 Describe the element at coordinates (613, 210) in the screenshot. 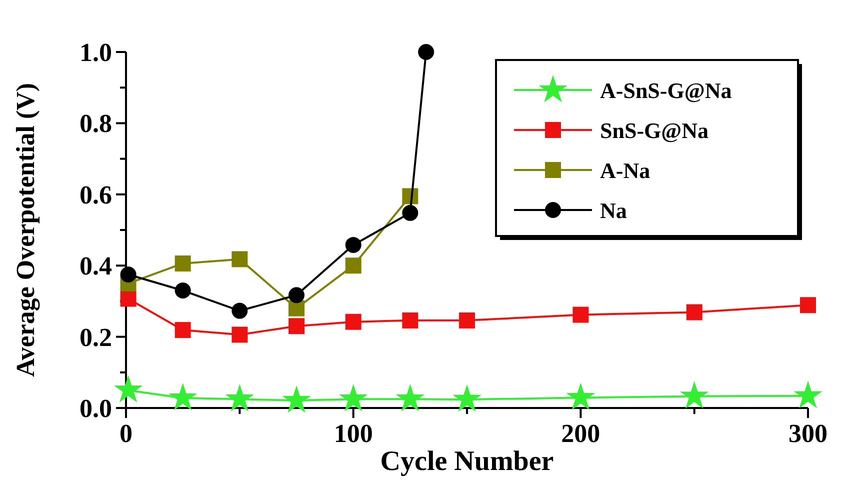

I see `legend-label: Na` at that location.